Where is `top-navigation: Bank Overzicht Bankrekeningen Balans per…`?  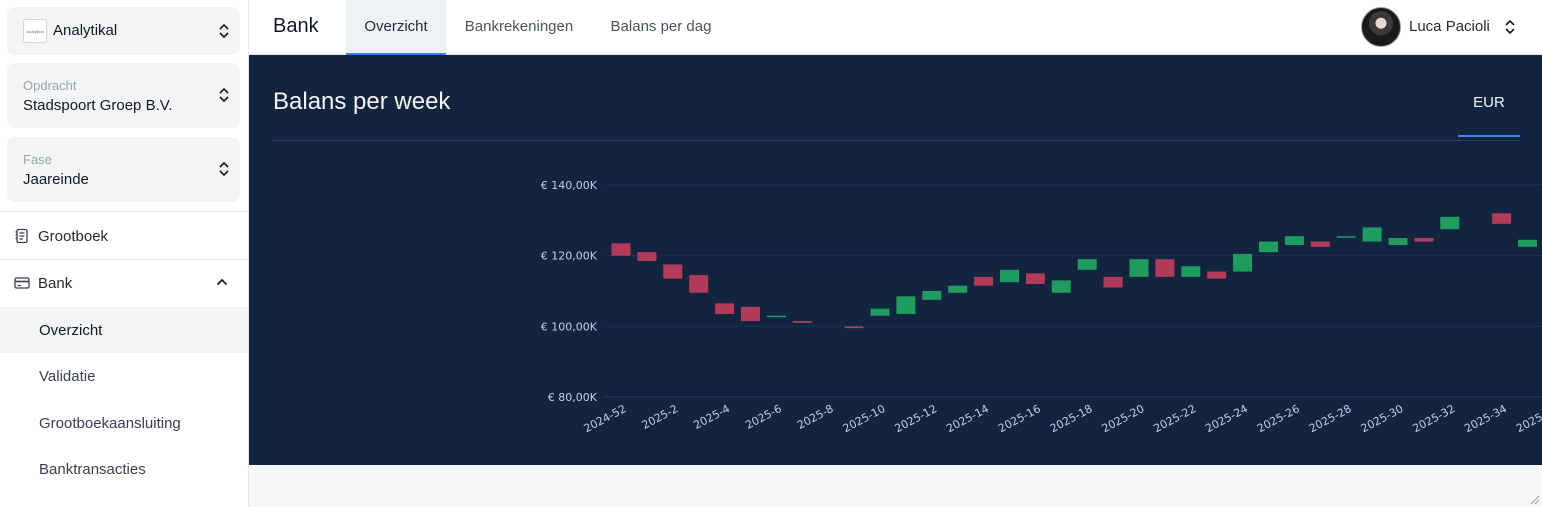
top-navigation: Bank Overzicht Bankrekeningen Balans per… is located at coordinates (895, 27).